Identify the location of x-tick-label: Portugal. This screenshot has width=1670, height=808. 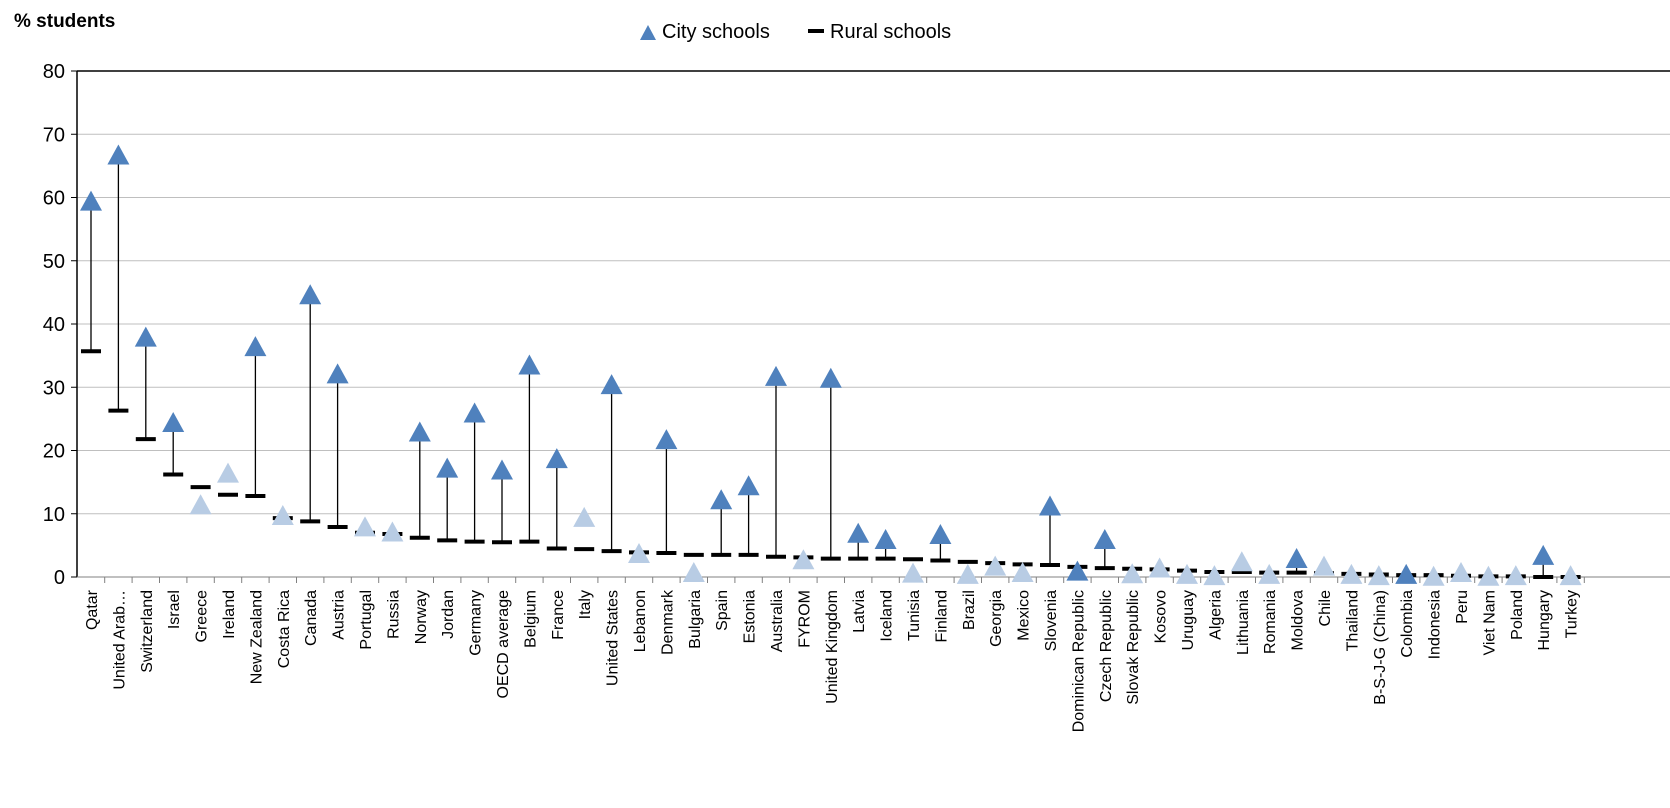
(366, 620).